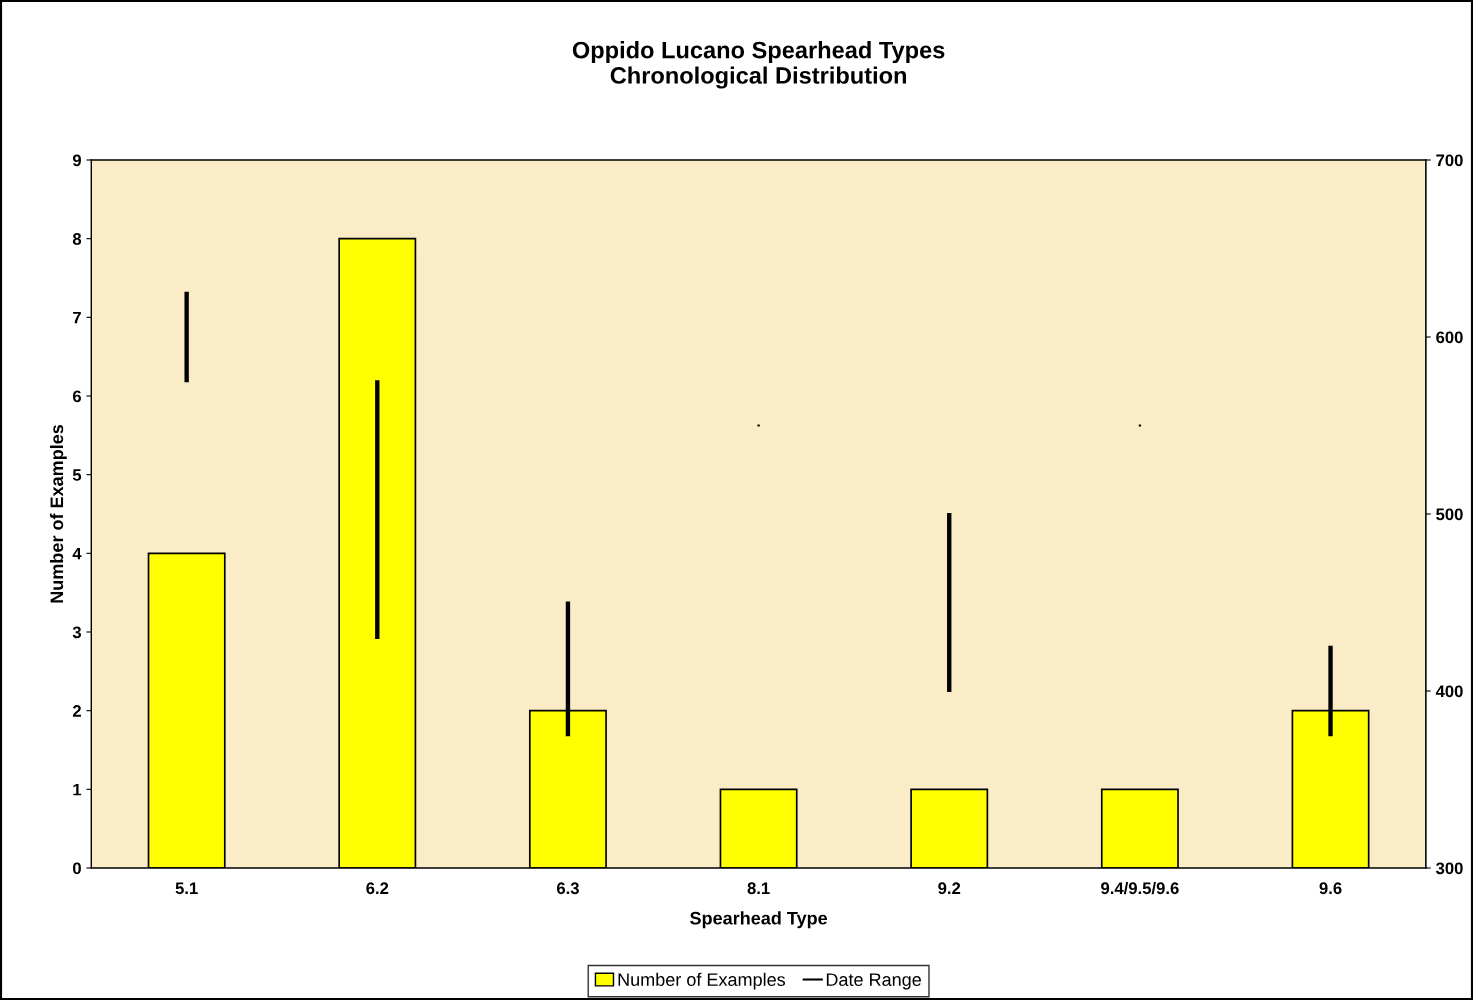 Image resolution: width=1473 pixels, height=1000 pixels. Describe the element at coordinates (77, 239) in the screenshot. I see `y-tick-label: 8` at that location.